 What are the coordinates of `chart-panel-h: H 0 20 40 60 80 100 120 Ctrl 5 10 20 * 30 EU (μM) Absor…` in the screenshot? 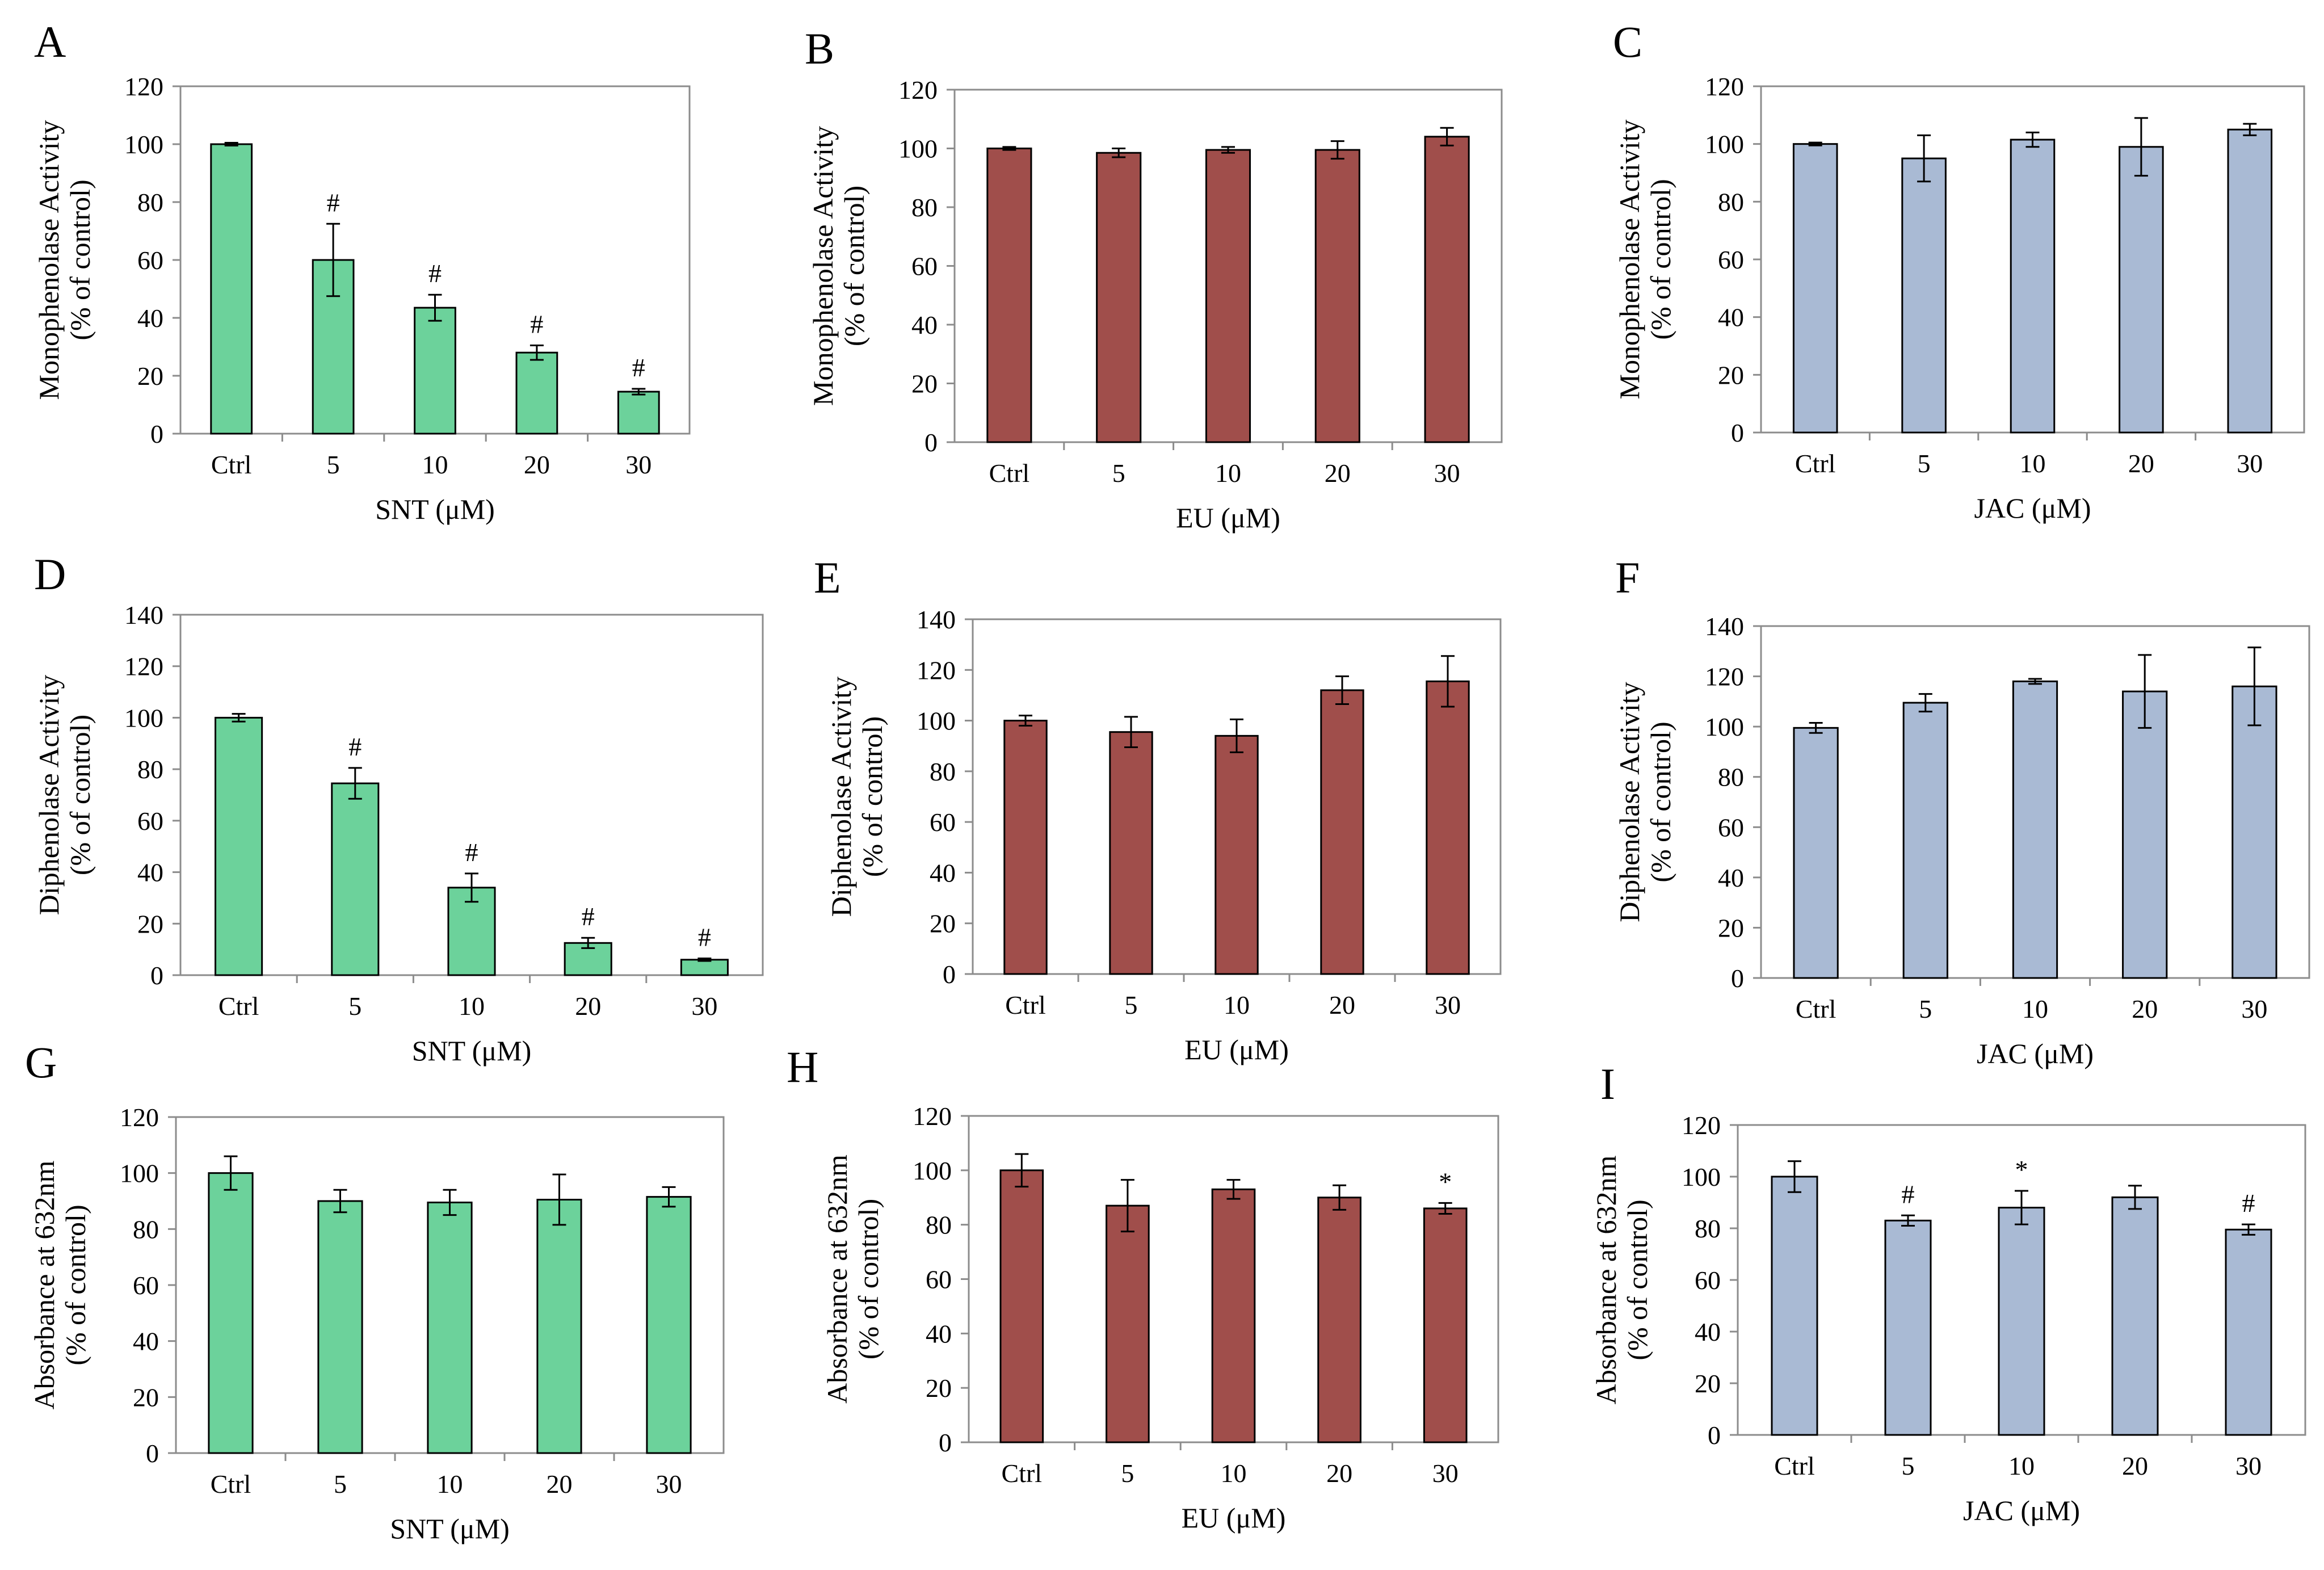 It's located at (1143, 1288).